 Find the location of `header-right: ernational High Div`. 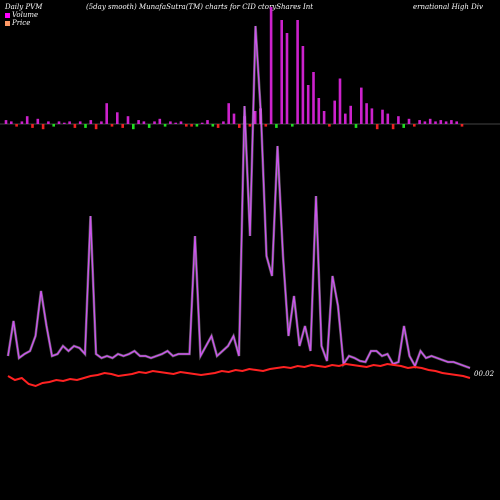

header-right: ernational High Div is located at coordinates (448, 7).